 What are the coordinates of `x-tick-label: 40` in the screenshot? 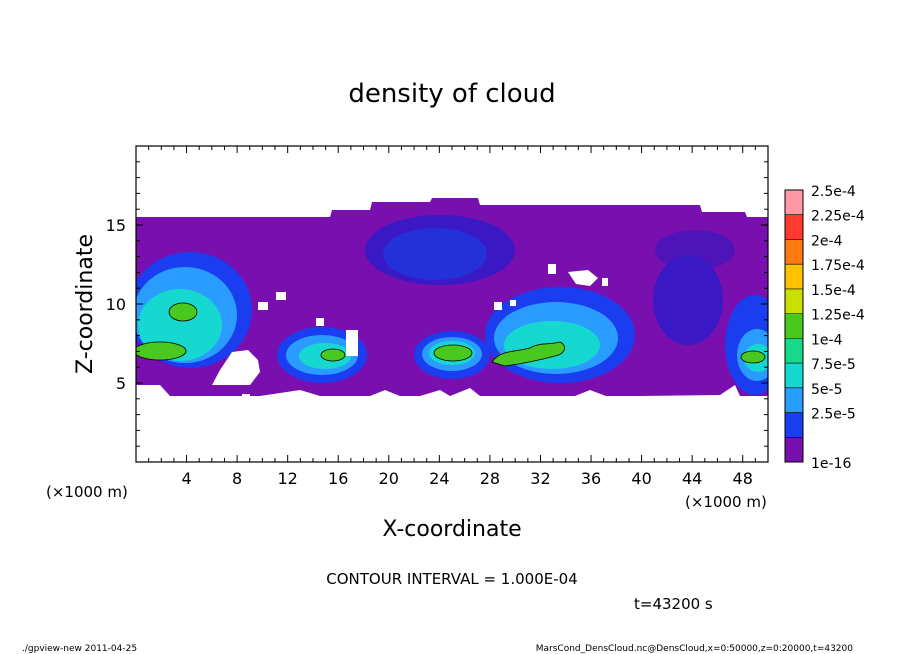 It's located at (641, 478).